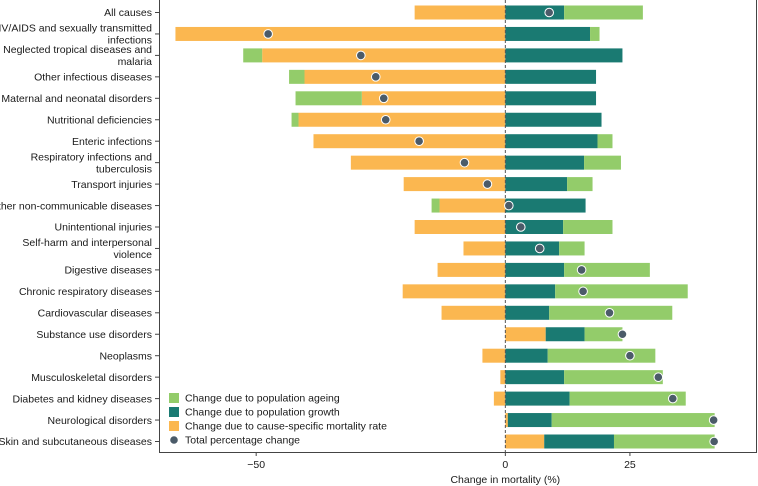 Image resolution: width=758 pixels, height=486 pixels. What do you see at coordinates (174, 398) in the screenshot?
I see `legend-swatch-ageing` at bounding box center [174, 398].